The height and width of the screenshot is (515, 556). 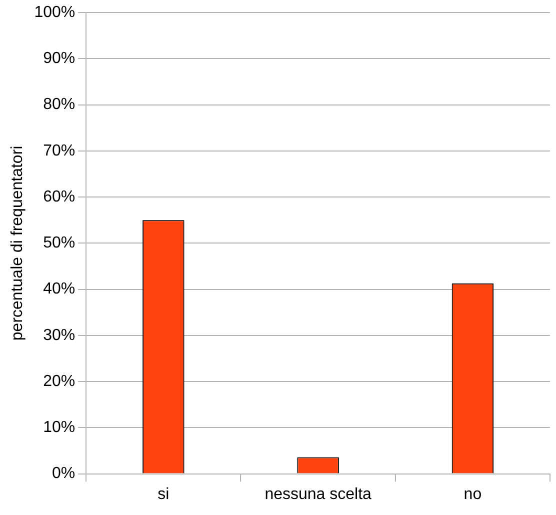 I want to click on y-tick-label: 100%, so click(x=55, y=13).